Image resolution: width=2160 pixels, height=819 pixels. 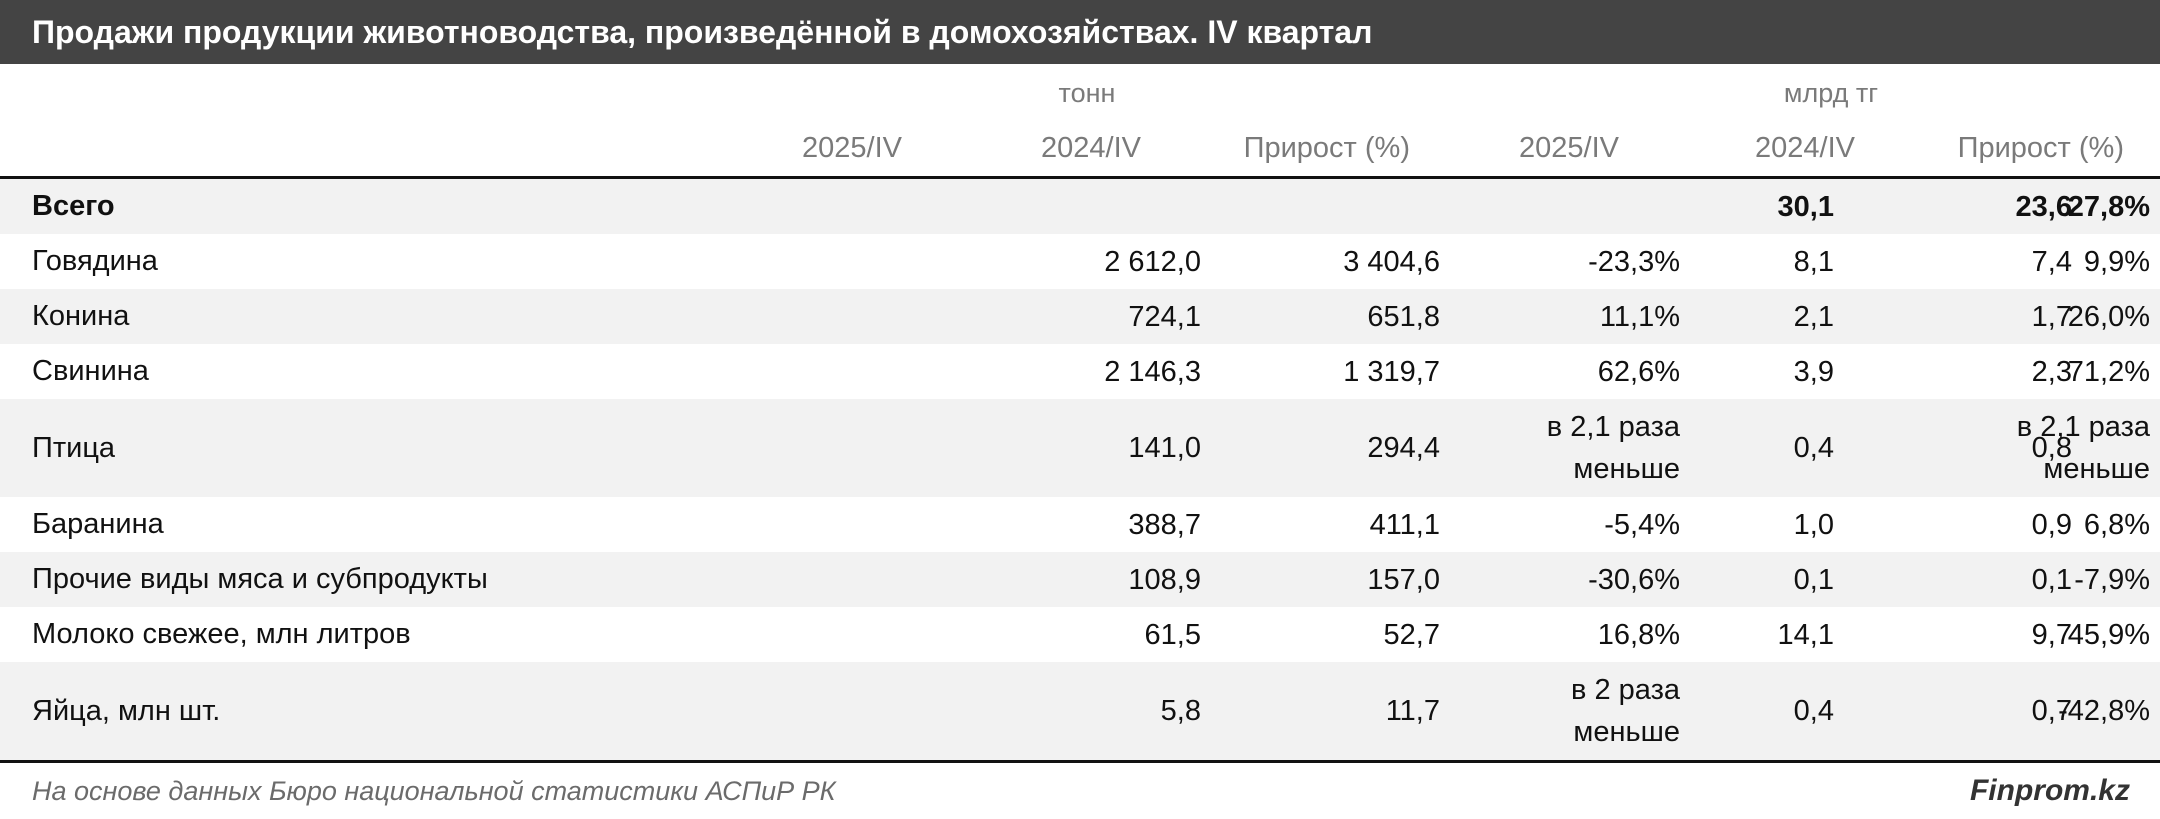 I want to click on table-cell: -42,8%, so click(x=2104, y=711).